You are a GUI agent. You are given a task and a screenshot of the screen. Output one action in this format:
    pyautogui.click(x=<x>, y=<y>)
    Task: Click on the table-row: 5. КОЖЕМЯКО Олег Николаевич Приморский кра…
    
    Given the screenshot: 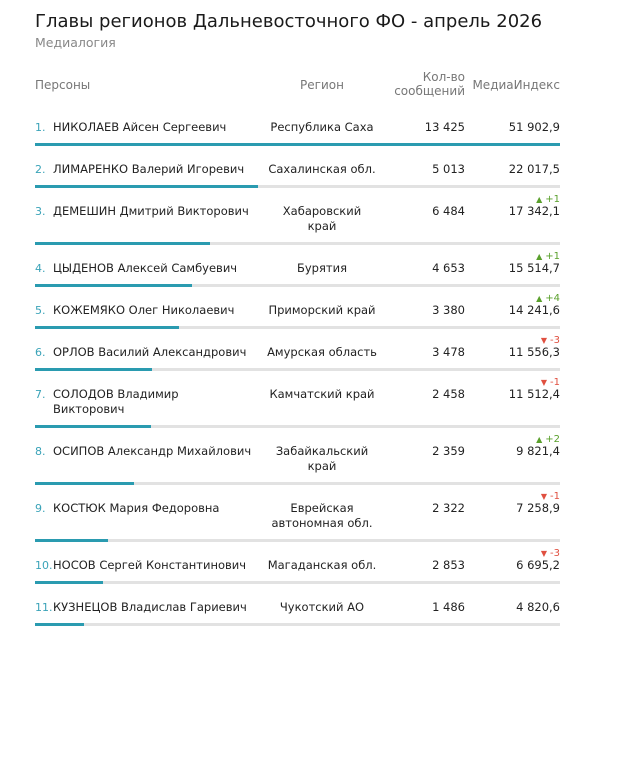 What is the action you would take?
    pyautogui.click(x=297, y=308)
    